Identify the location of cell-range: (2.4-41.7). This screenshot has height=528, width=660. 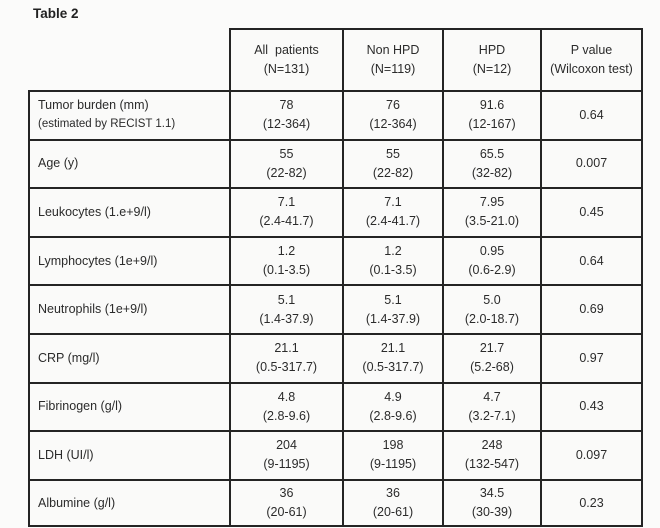
(393, 221).